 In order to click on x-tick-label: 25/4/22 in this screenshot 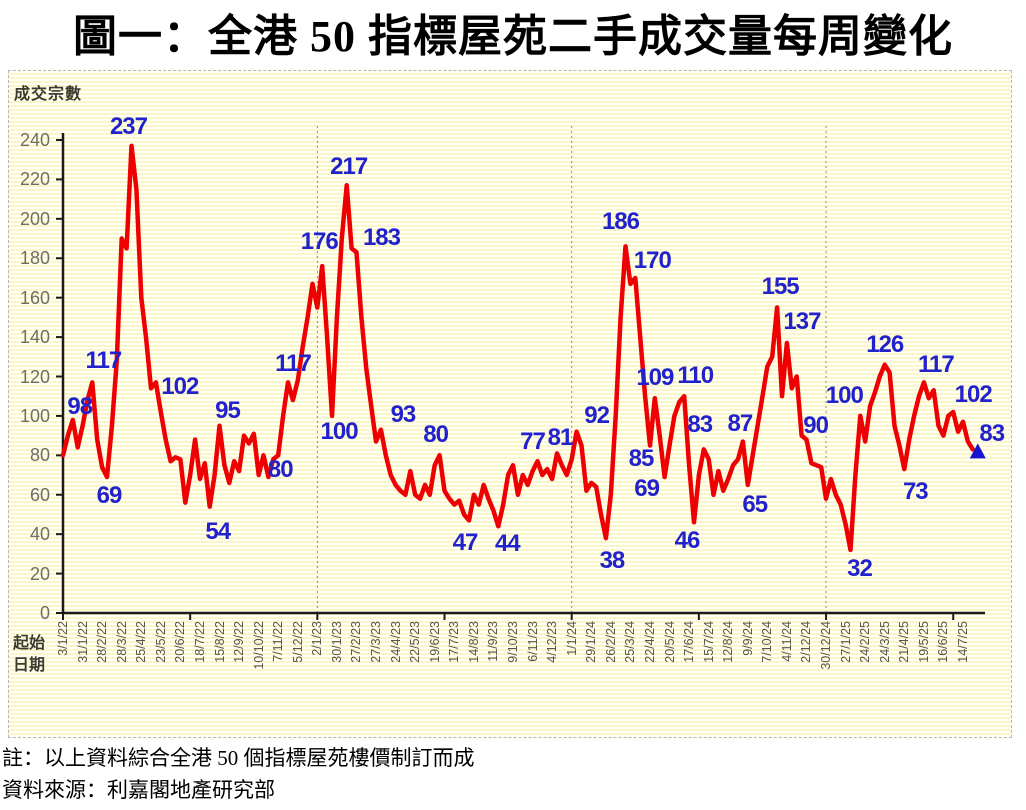, I will do `click(141, 642)`.